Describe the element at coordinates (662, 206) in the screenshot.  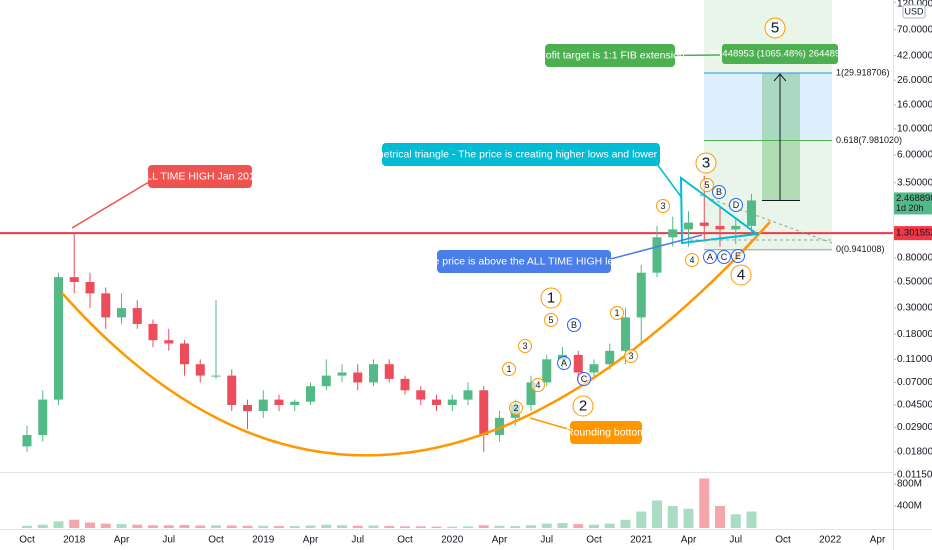
I see `wave-label: 3` at that location.